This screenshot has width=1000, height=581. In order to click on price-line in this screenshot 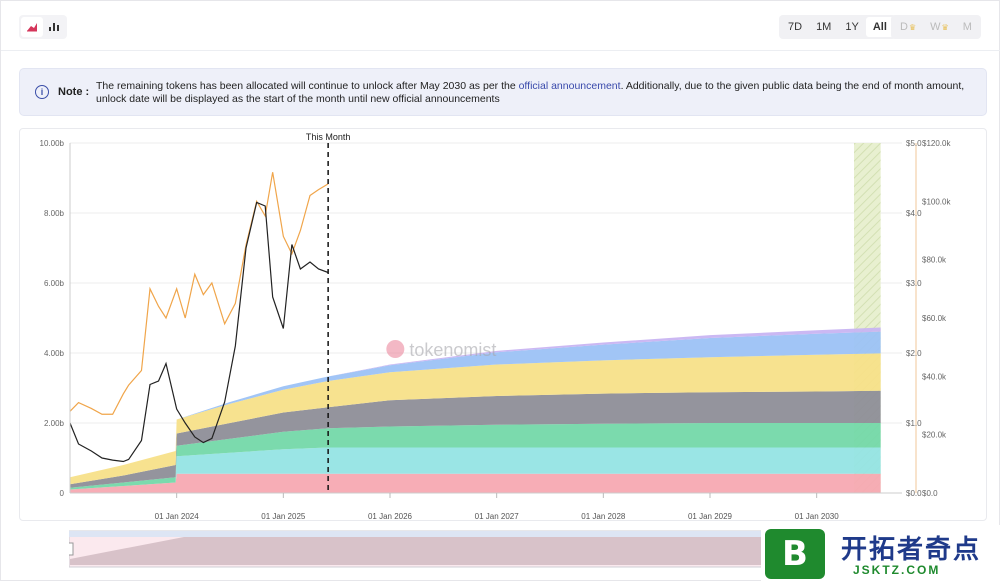, I will do `click(199, 332)`.